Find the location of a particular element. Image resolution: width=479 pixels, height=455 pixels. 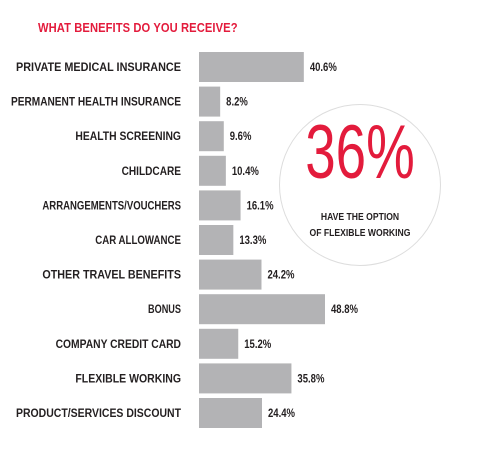

value-label: 24.2% is located at coordinates (280, 276).